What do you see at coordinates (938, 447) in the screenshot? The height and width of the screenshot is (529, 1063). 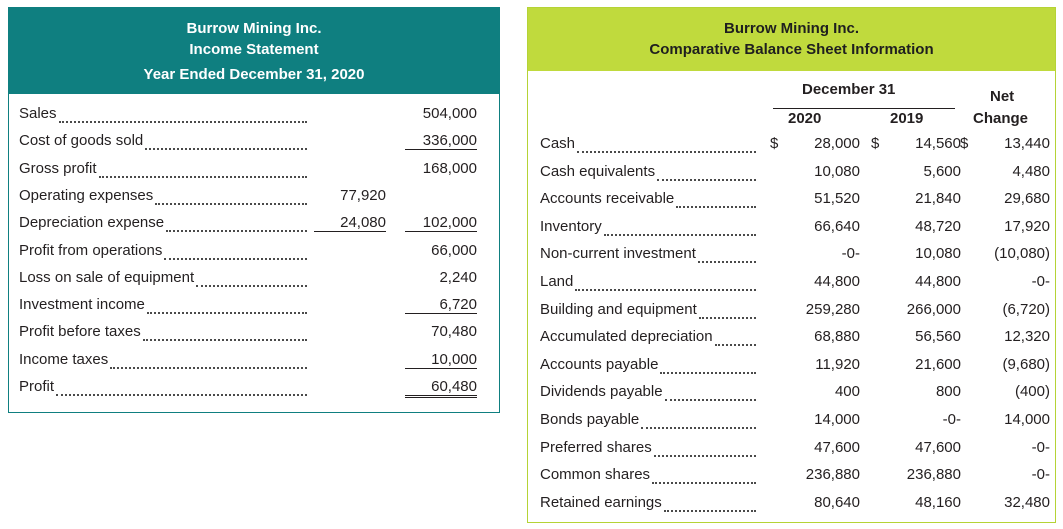 I see `value: 47,600` at bounding box center [938, 447].